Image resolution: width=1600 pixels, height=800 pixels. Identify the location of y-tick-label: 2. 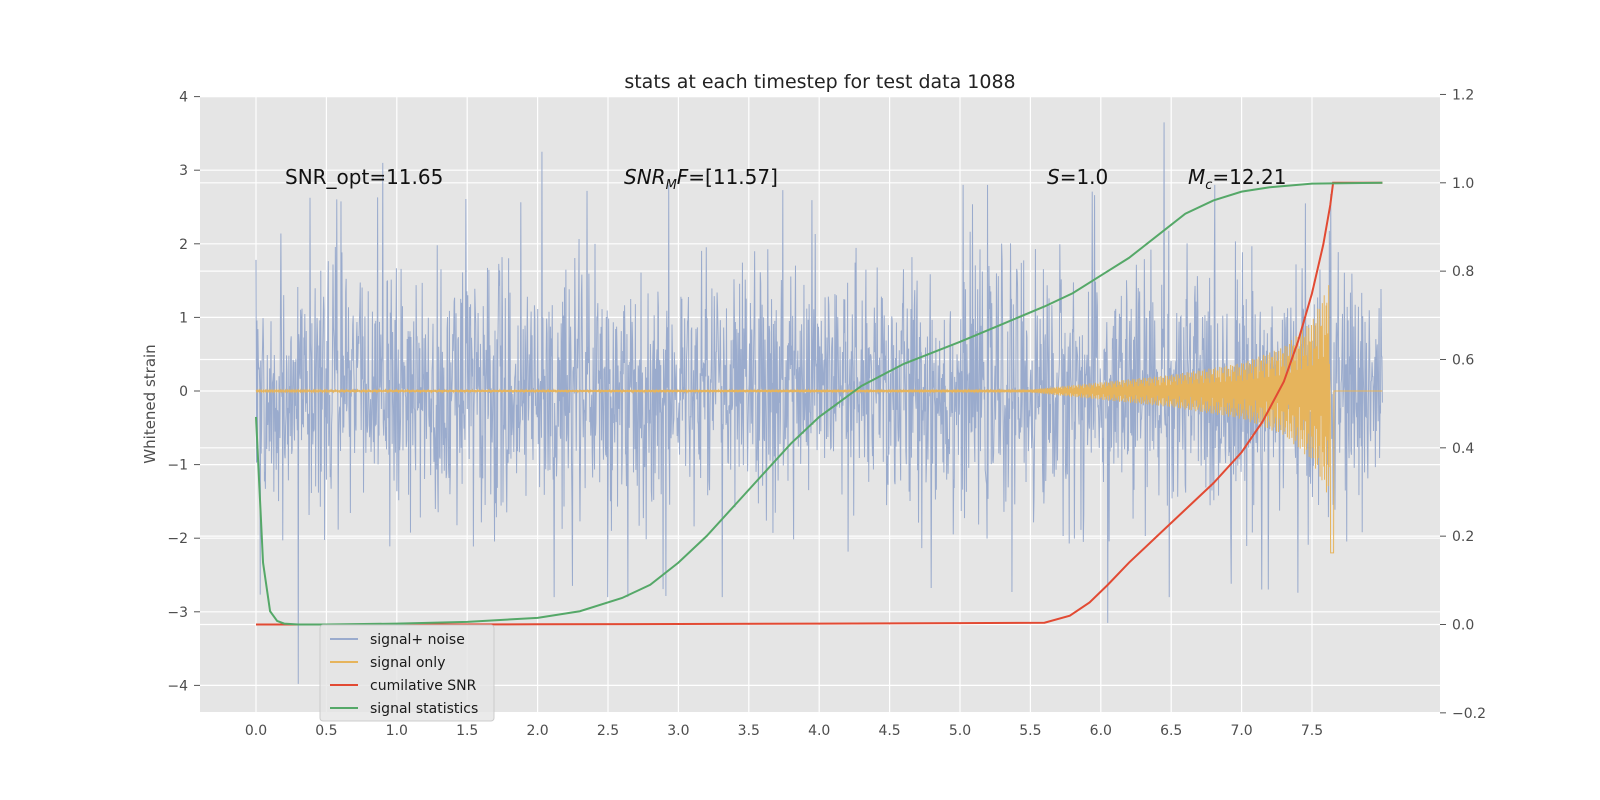
(183, 245).